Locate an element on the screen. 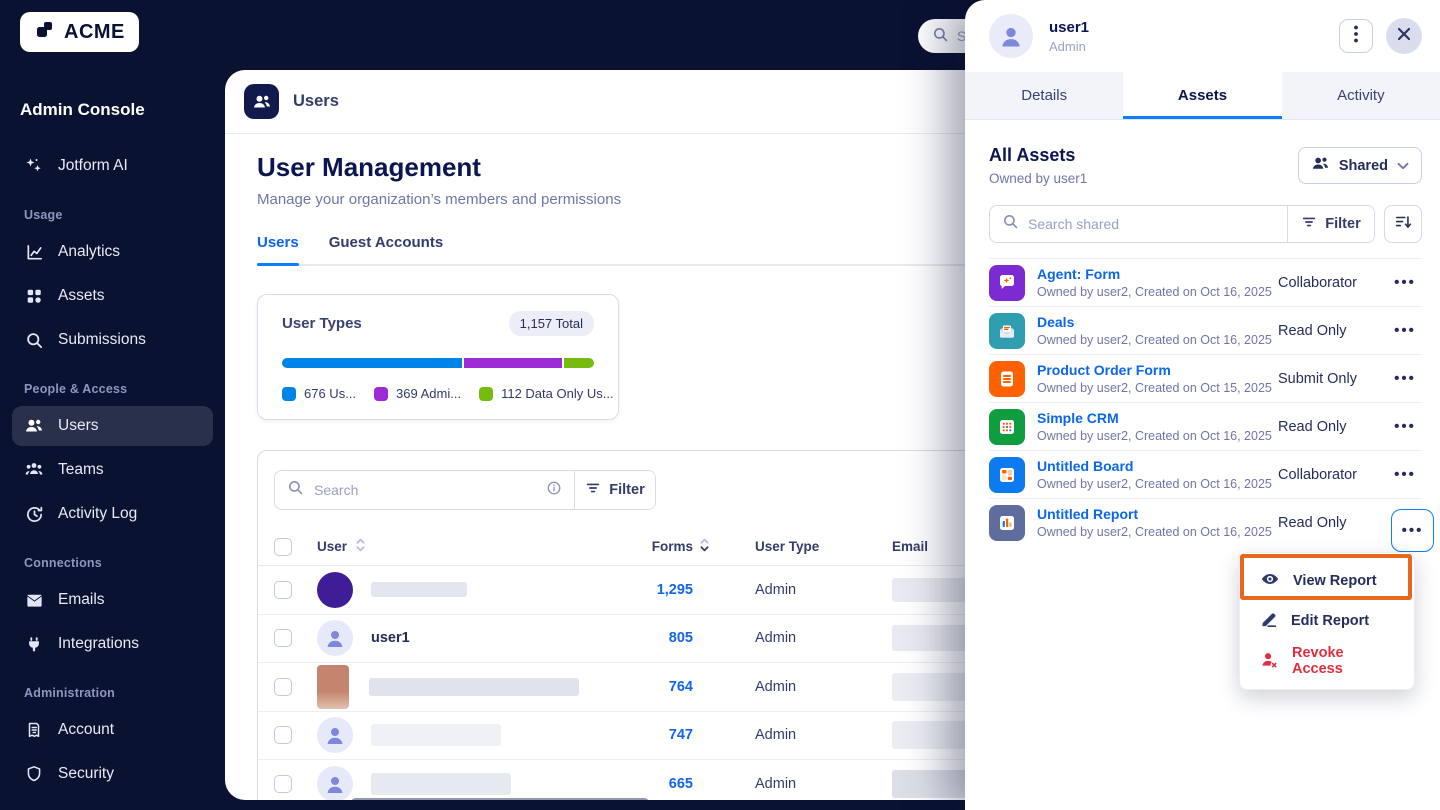 This screenshot has height=810, width=1440. sidebar-item-account: Account is located at coordinates (112, 730).